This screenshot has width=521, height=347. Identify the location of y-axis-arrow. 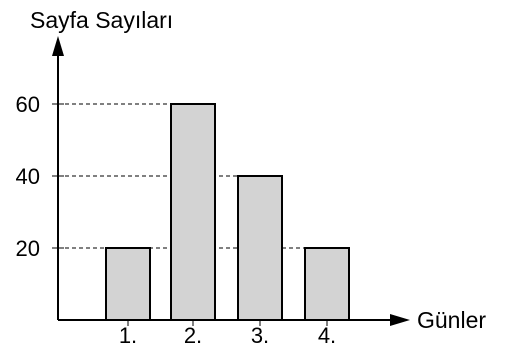
(58, 46).